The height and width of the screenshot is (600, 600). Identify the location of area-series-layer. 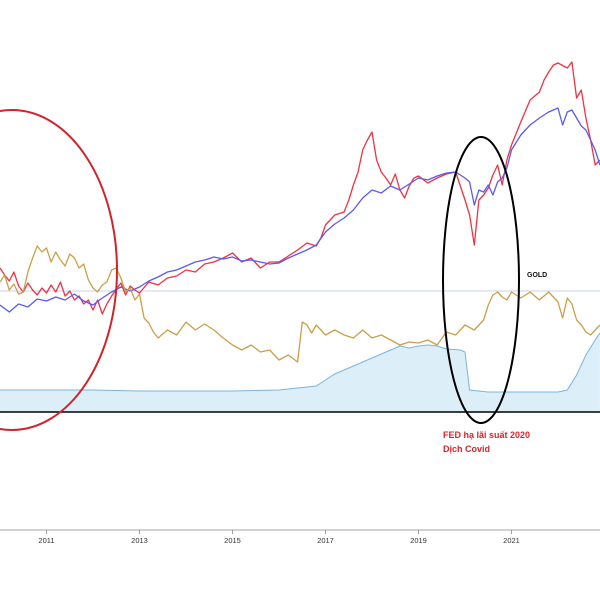
(300, 372).